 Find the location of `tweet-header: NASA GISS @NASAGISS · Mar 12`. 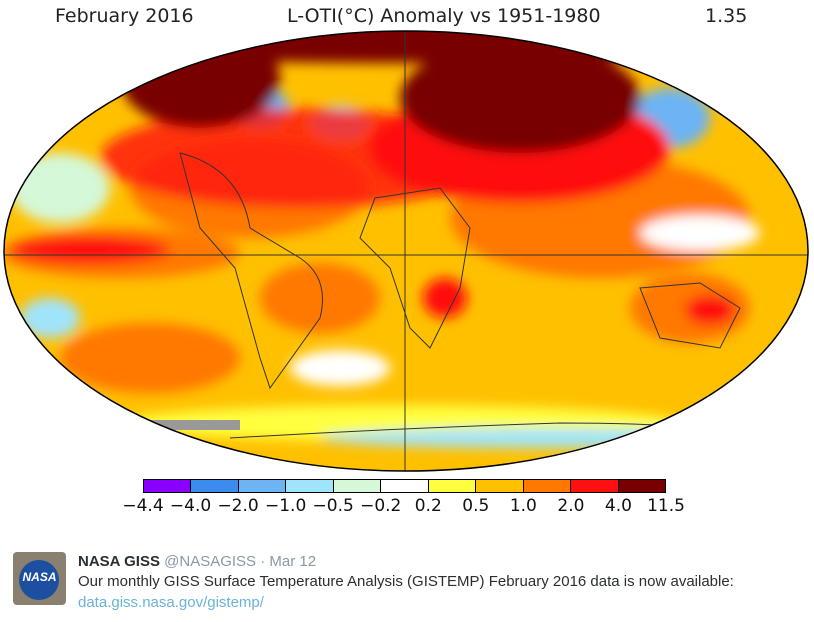

tweet-header: NASA GISS @NASAGISS · Mar 12 is located at coordinates (197, 561).